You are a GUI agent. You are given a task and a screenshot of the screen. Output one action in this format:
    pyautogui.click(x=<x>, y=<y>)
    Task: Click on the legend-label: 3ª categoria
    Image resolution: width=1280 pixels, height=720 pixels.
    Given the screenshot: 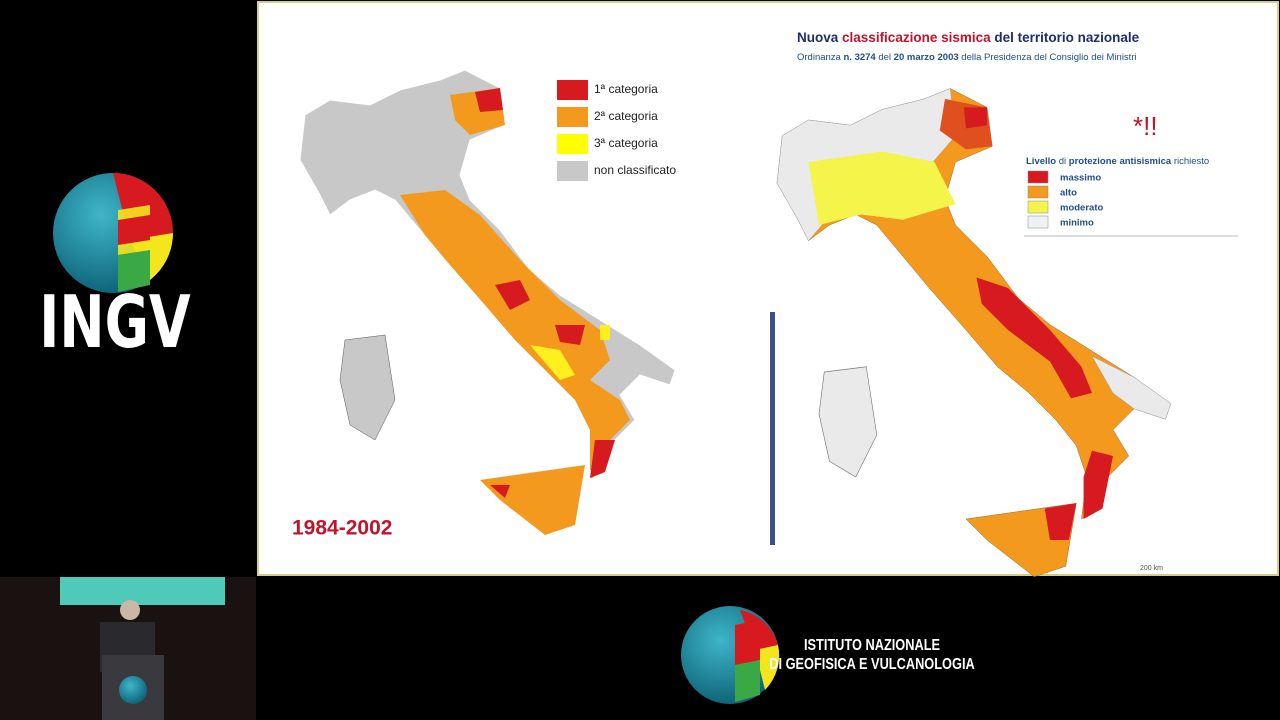 What is the action you would take?
    pyautogui.click(x=626, y=143)
    